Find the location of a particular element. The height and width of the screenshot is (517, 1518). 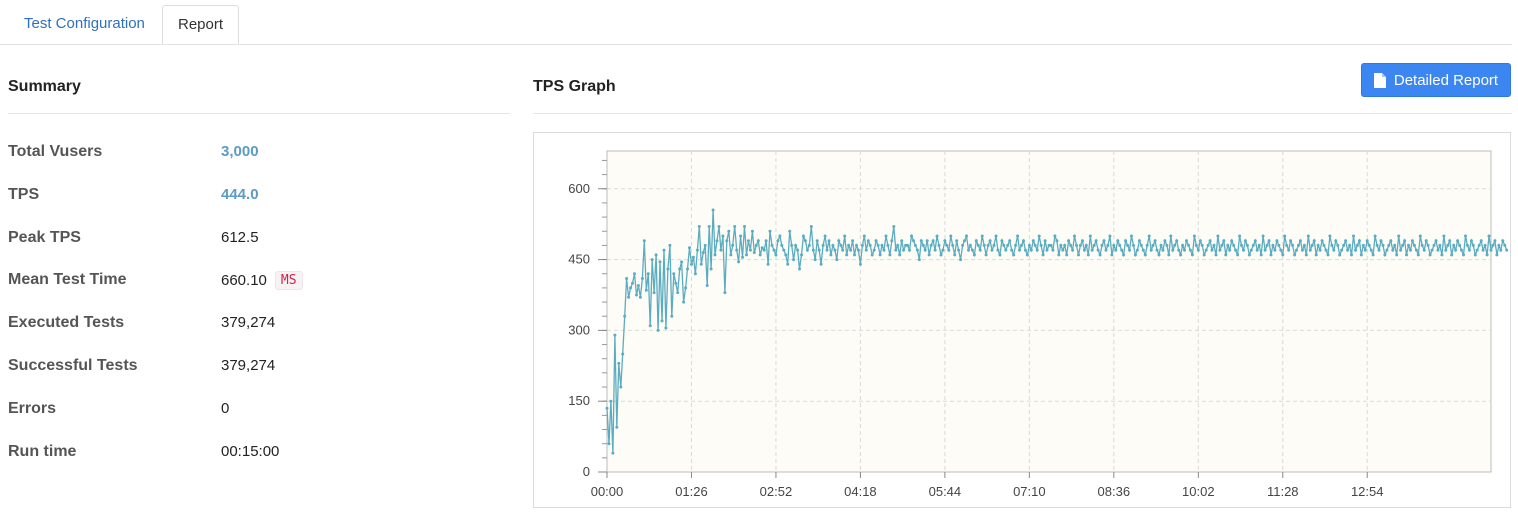

tps-link: 444.0 is located at coordinates (240, 194).